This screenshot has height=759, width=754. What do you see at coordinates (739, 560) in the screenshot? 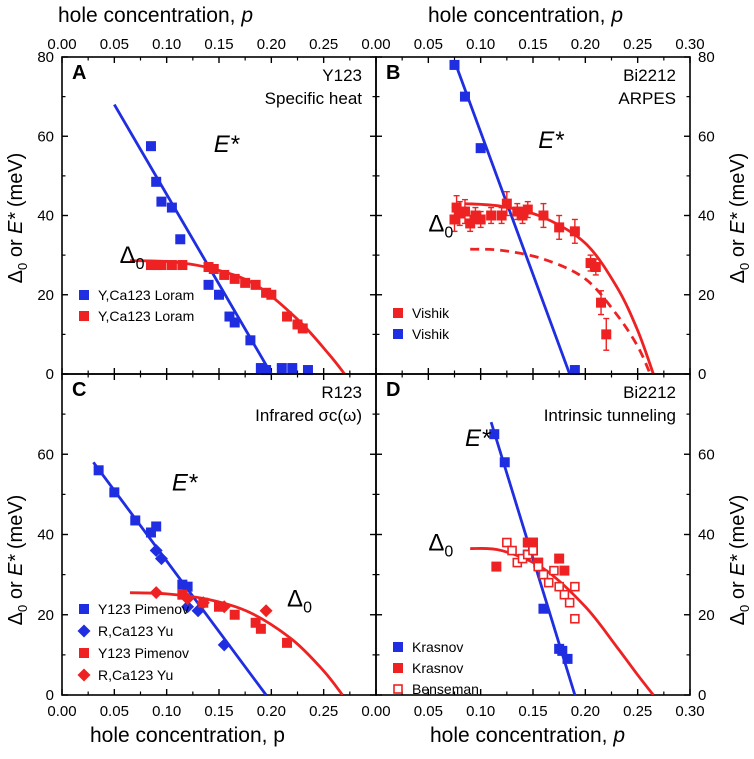
I see `y-axis-label-bottom-right: Δ0 or E* (meV)` at bounding box center [739, 560].